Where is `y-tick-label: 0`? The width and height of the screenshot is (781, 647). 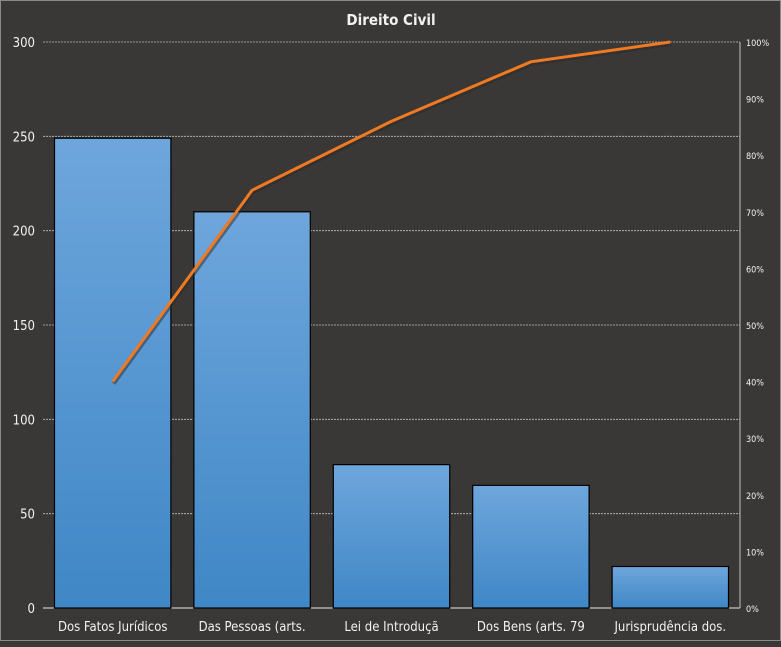
y-tick-label: 0 is located at coordinates (31, 609).